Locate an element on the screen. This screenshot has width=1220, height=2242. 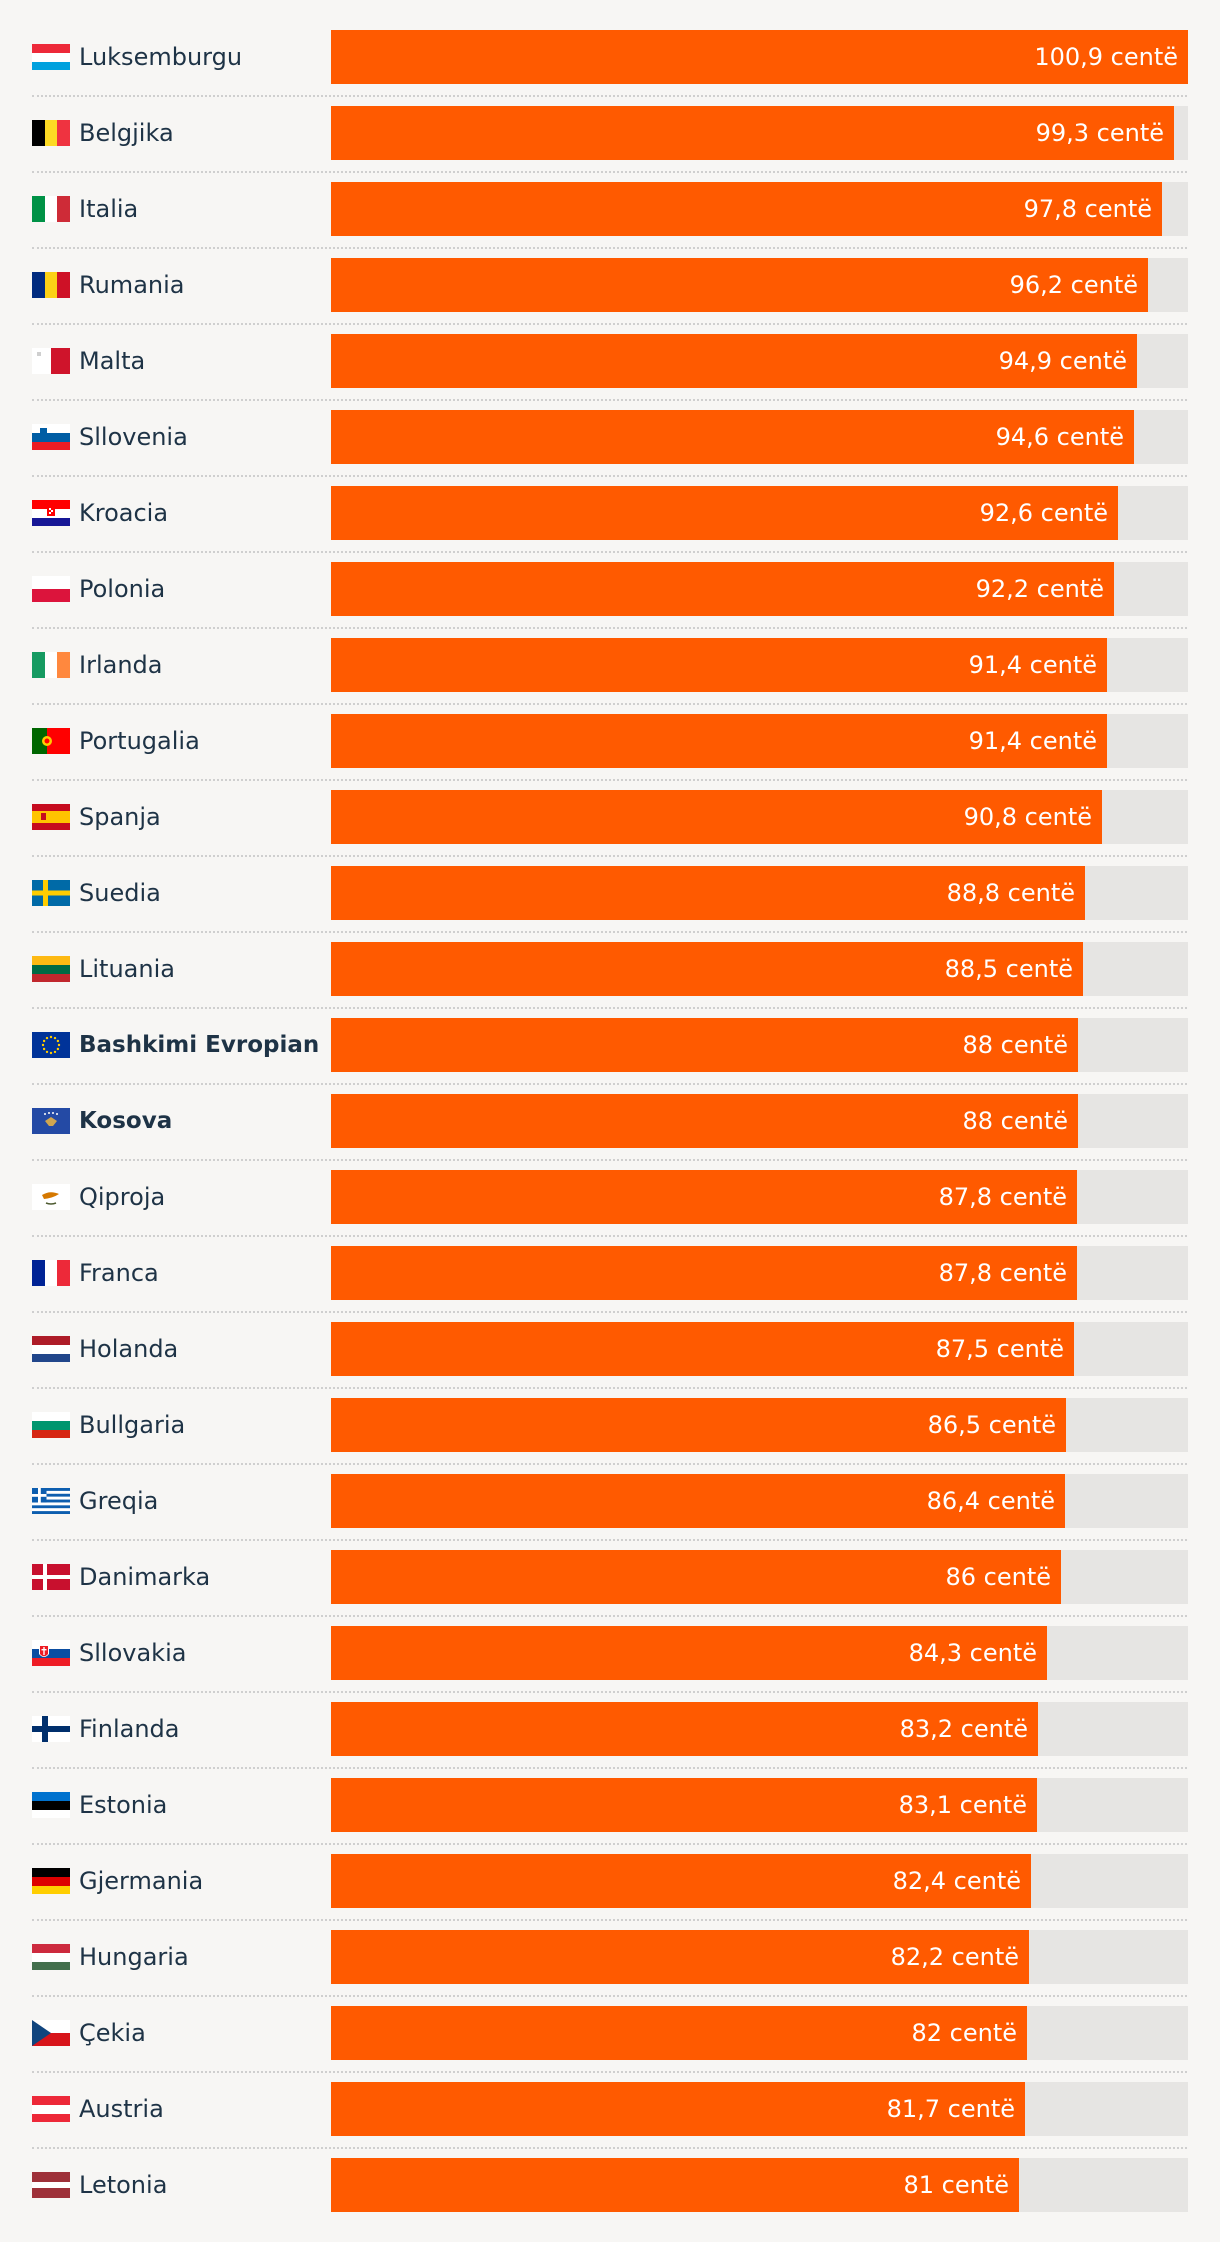
bar-track: 82,2 centë is located at coordinates (759, 1957).